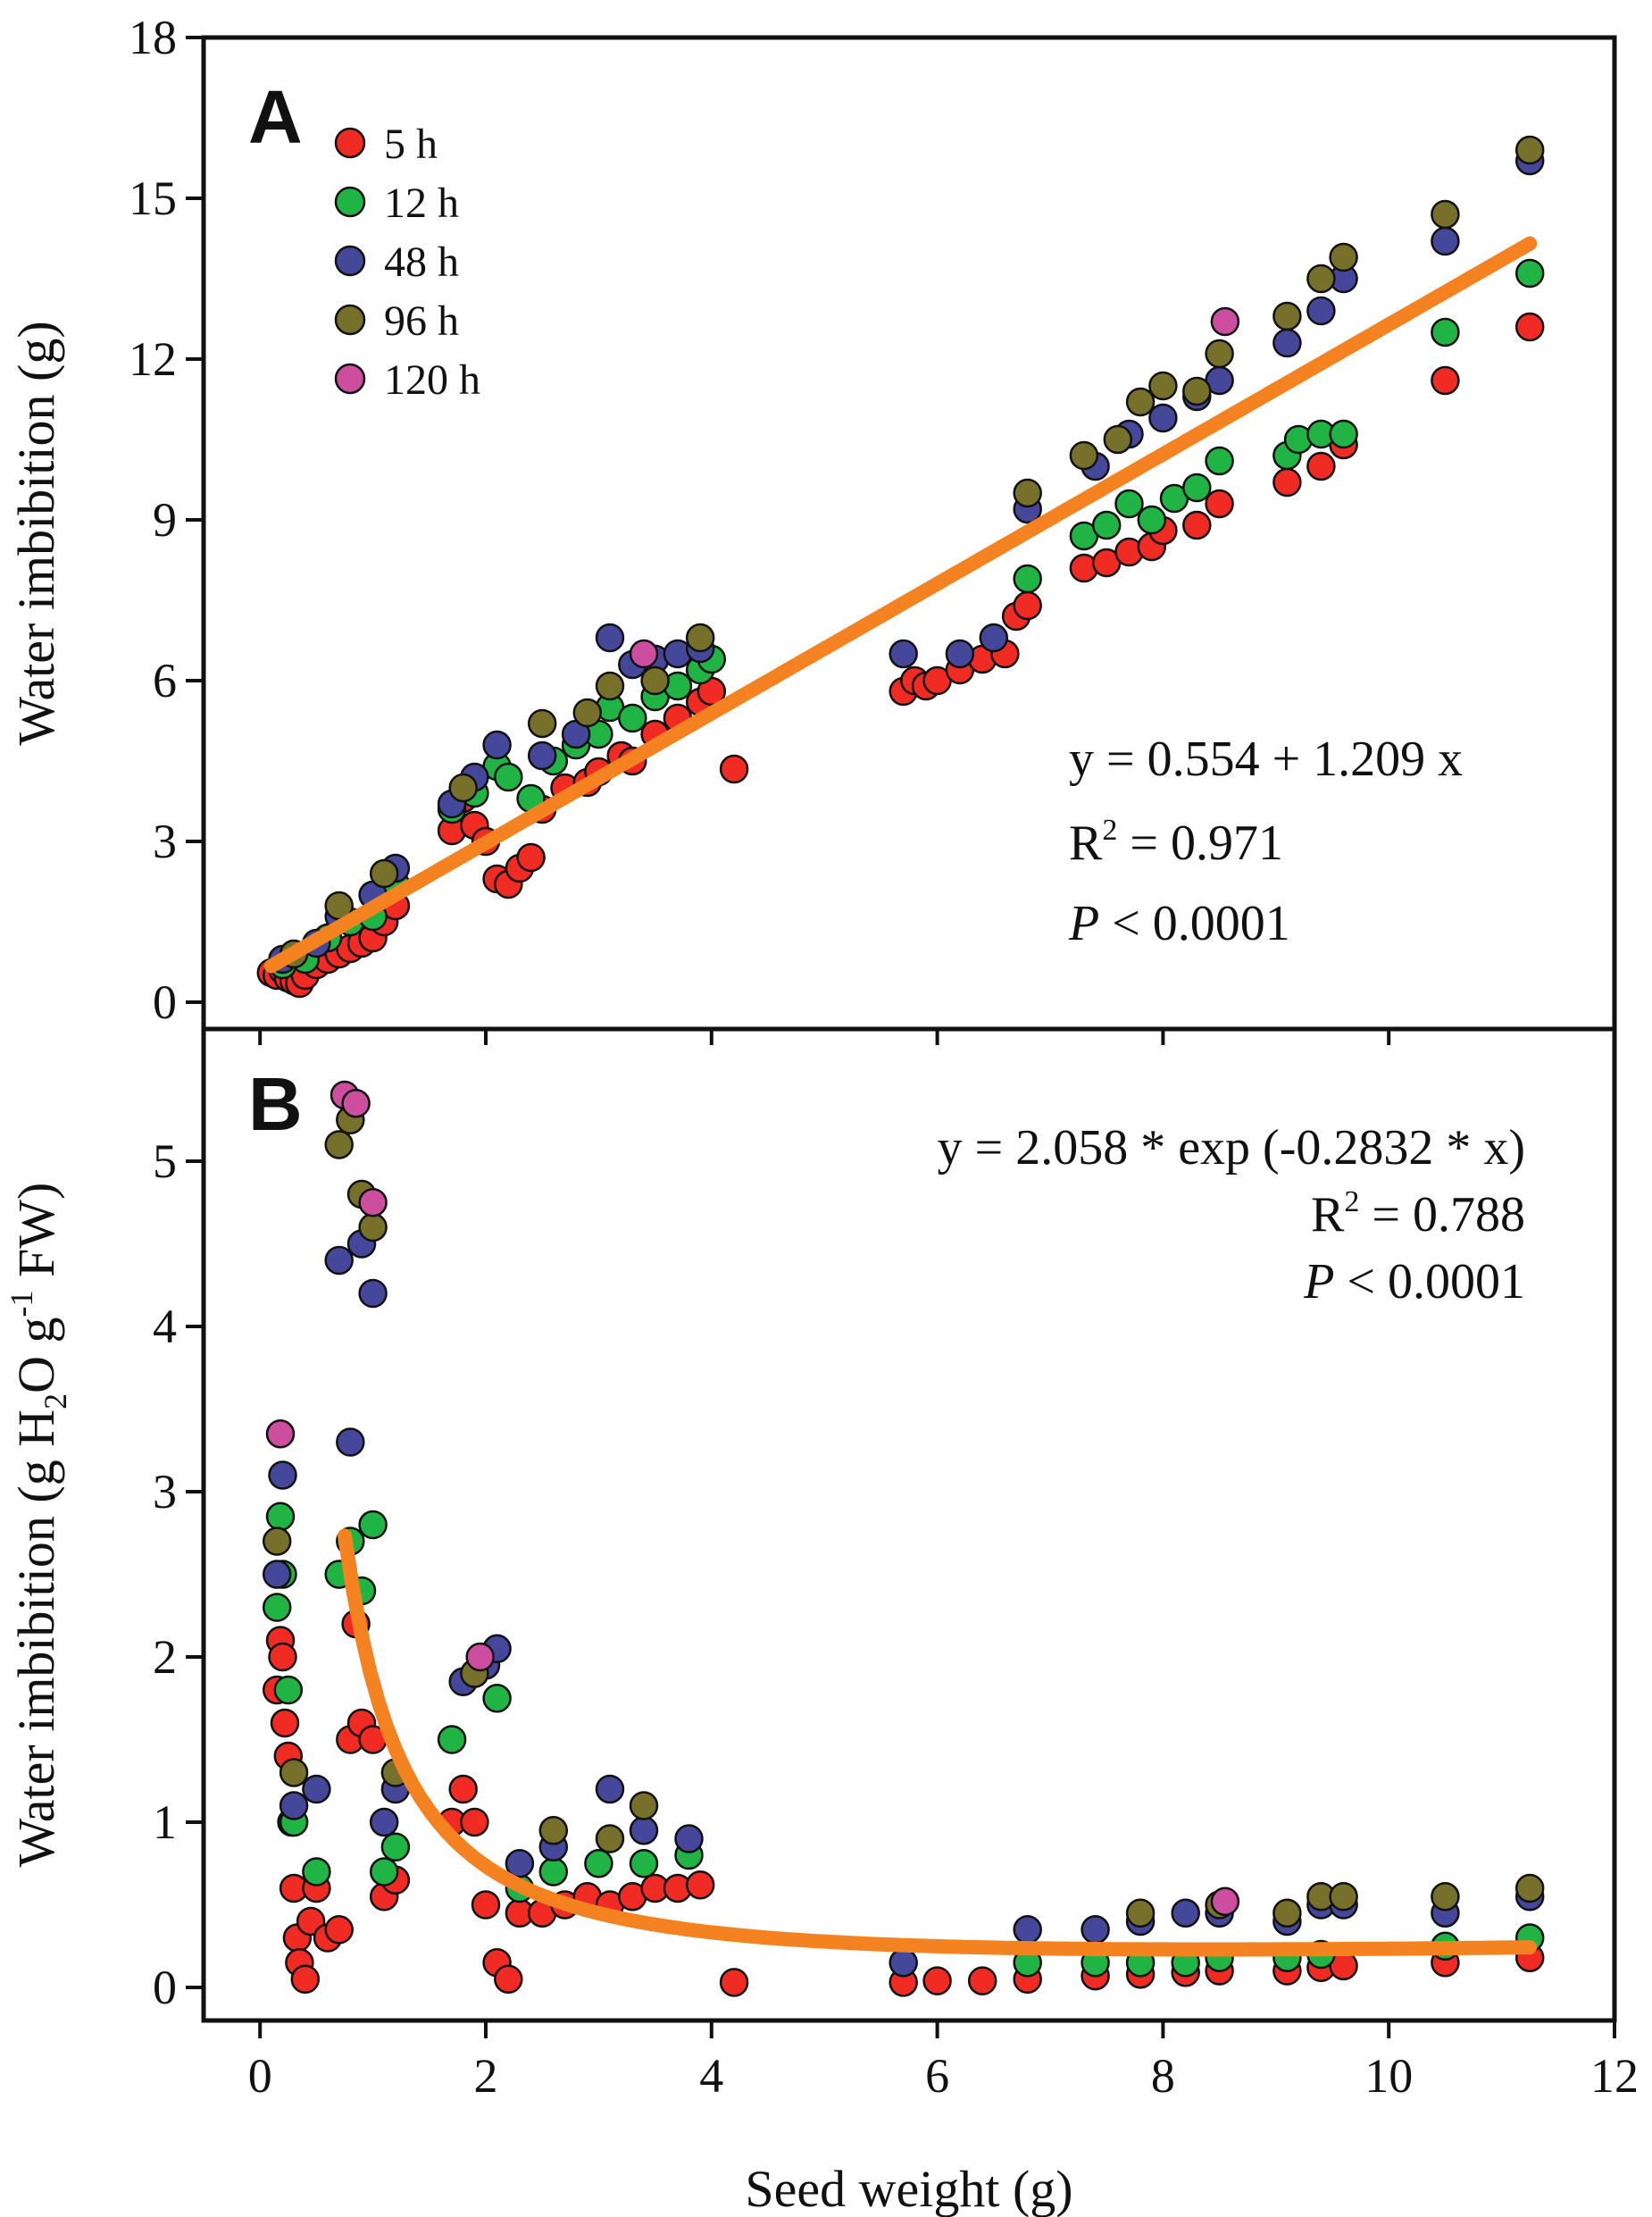 This screenshot has height=2217, width=1652. I want to click on x-axis-title: Seed weight (g), so click(908, 2188).